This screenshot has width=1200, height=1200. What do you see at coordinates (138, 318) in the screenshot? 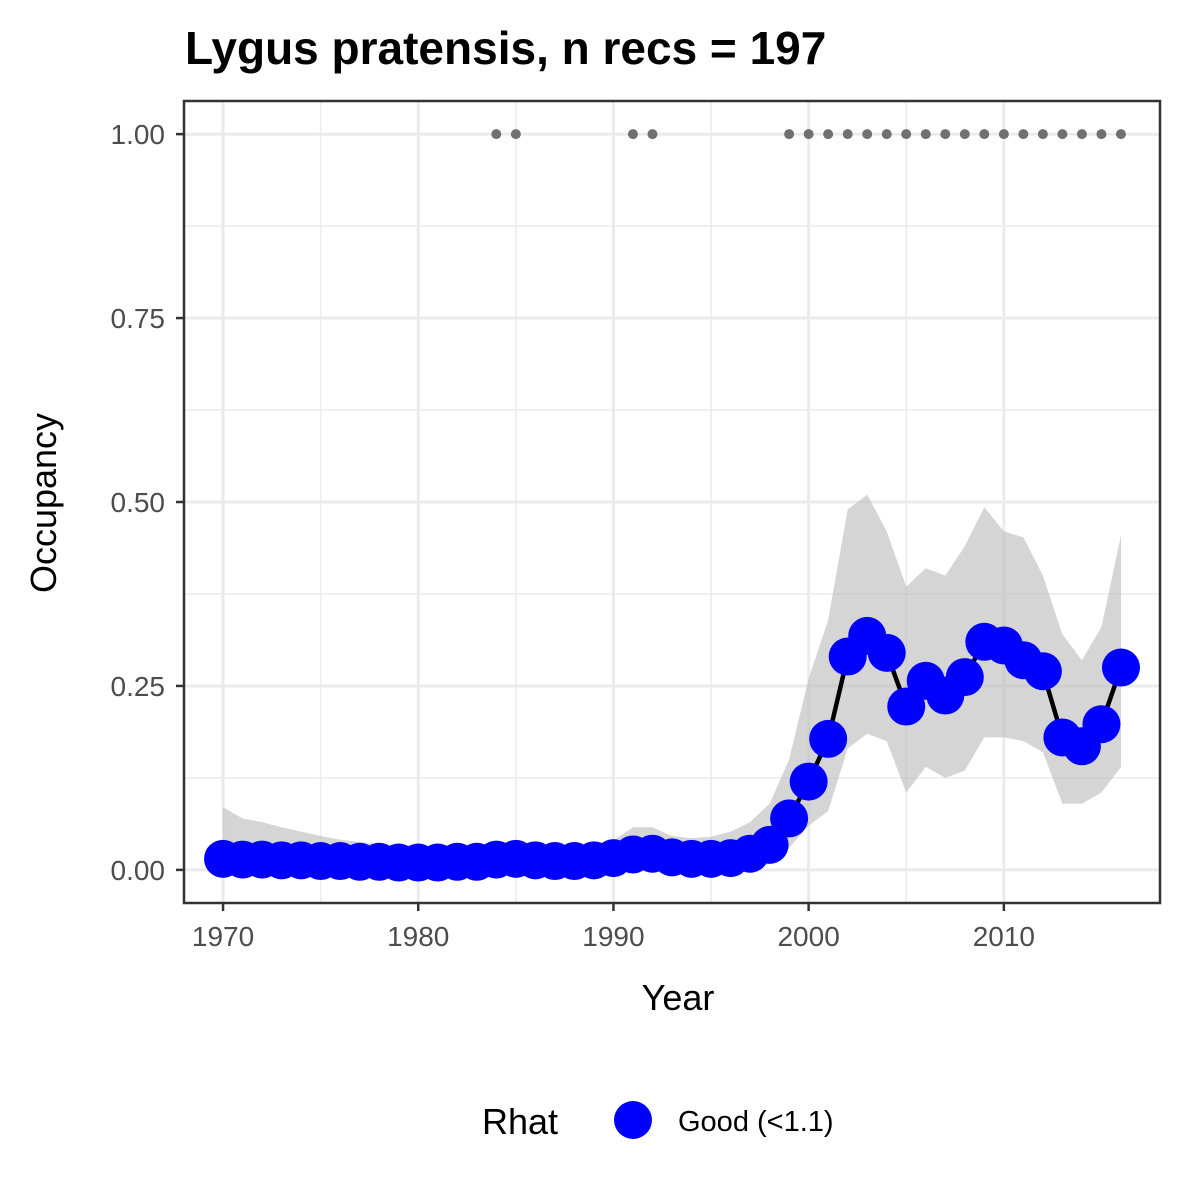
I see `y-tick-label: 0.75` at bounding box center [138, 318].